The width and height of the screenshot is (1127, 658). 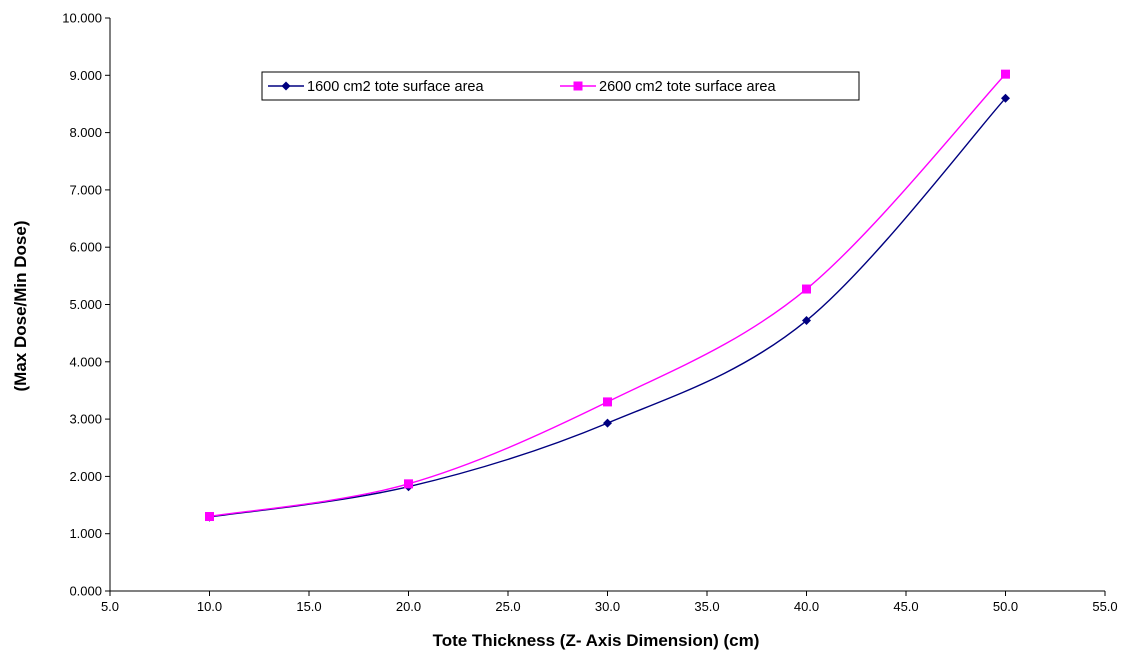 What do you see at coordinates (85, 361) in the screenshot?
I see `y-tick-label: 4.000` at bounding box center [85, 361].